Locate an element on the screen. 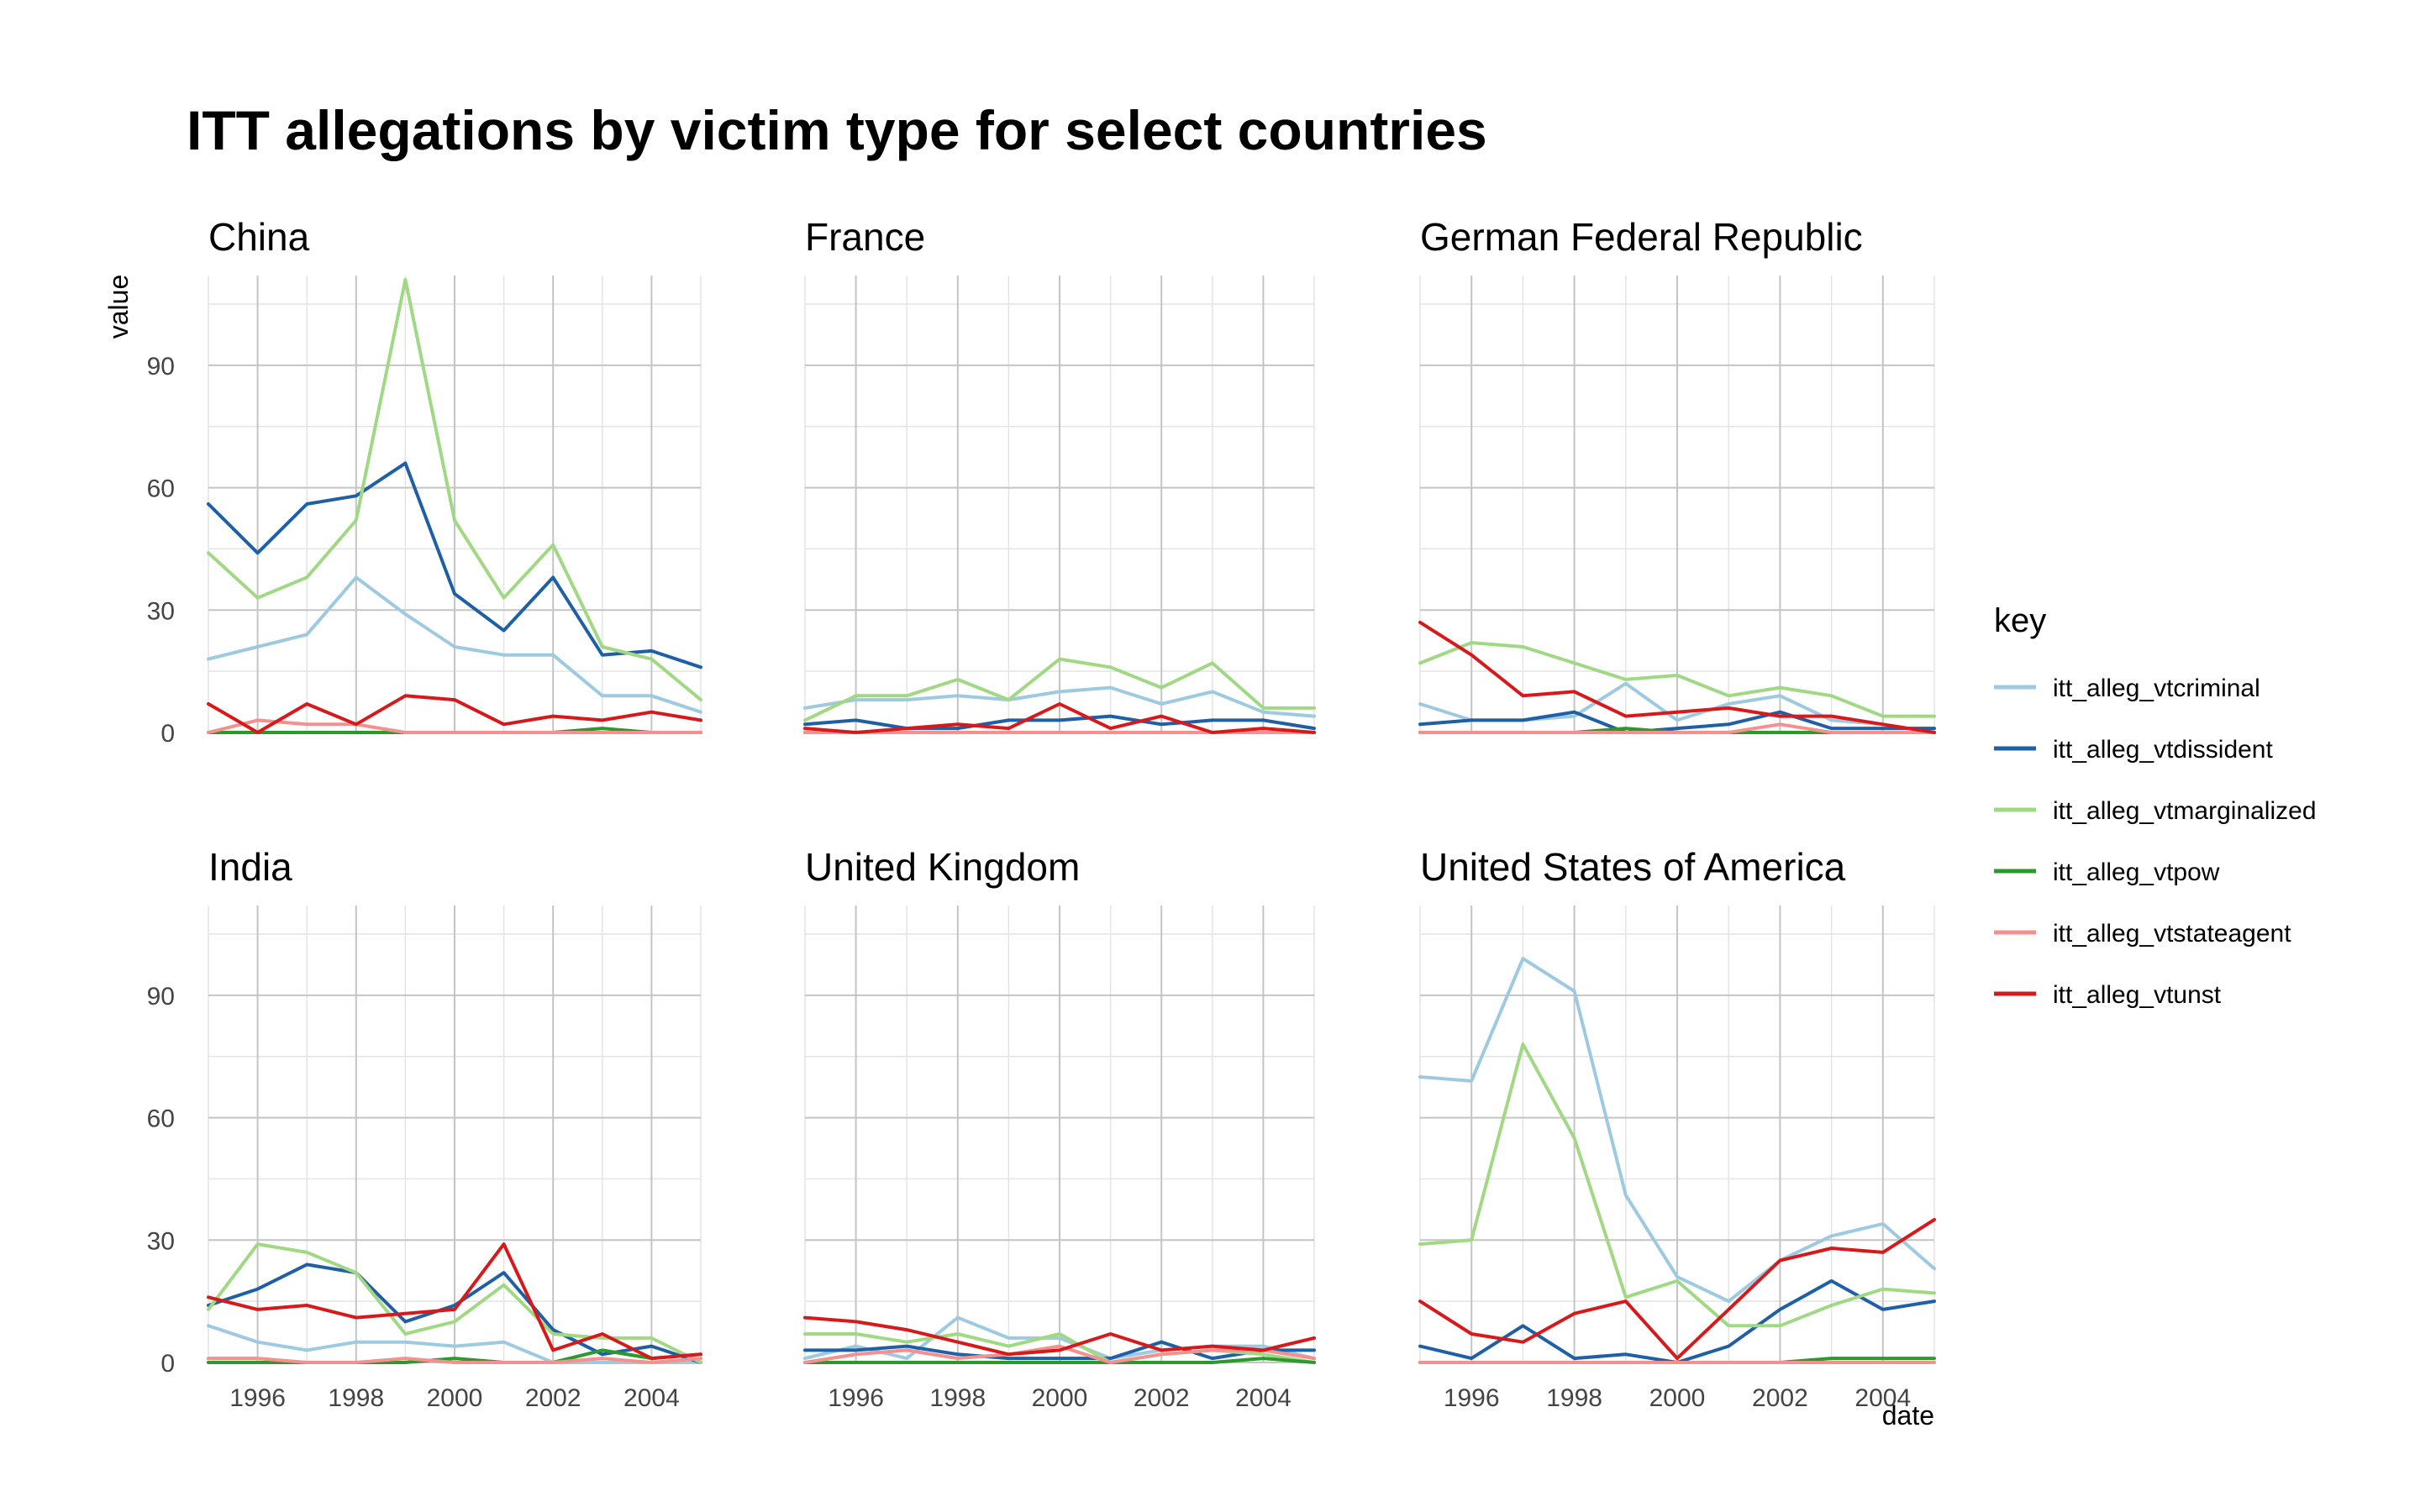 The image size is (2420, 1512). panel-title: France is located at coordinates (865, 237).